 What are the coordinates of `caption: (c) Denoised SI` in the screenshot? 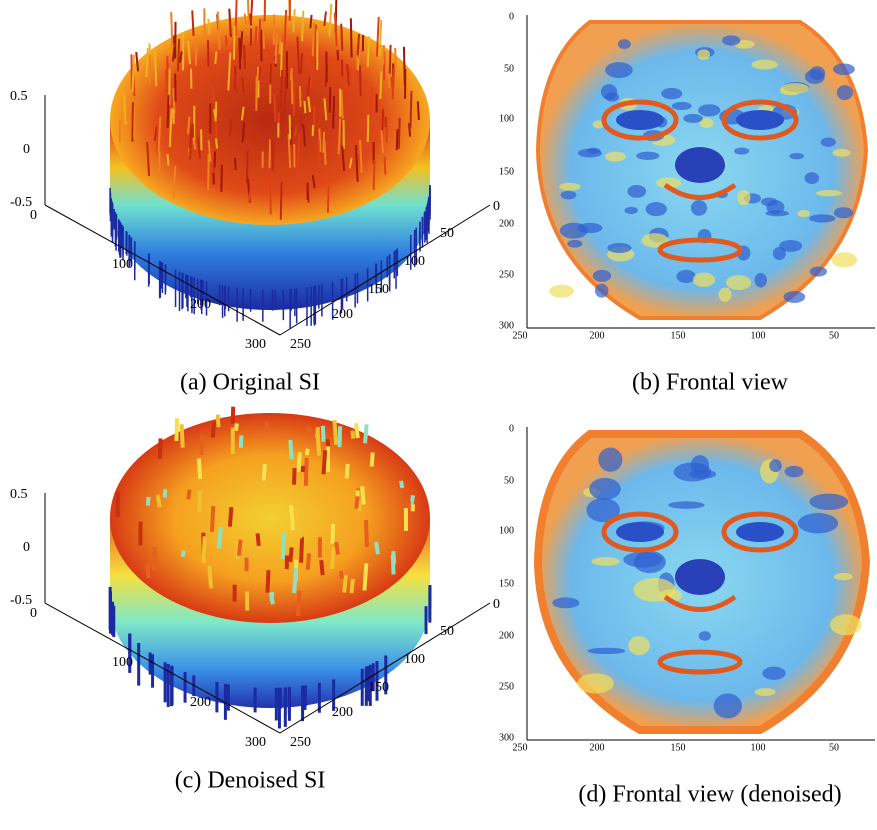 It's located at (250, 781).